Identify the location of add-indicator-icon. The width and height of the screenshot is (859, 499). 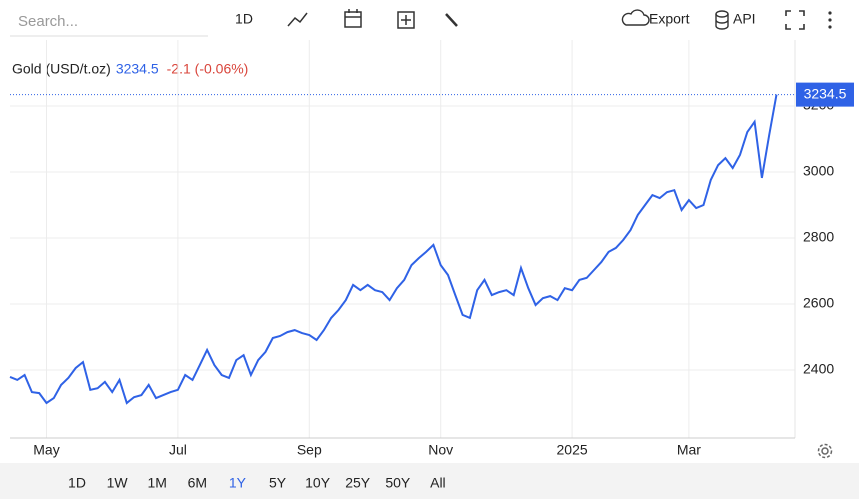
(406, 20).